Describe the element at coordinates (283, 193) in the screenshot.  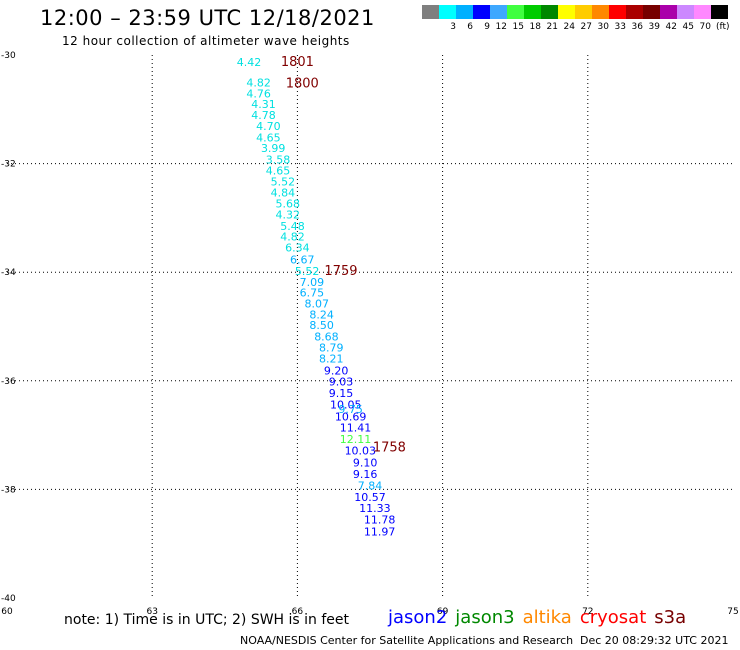
I see `swh-value: 4.84` at that location.